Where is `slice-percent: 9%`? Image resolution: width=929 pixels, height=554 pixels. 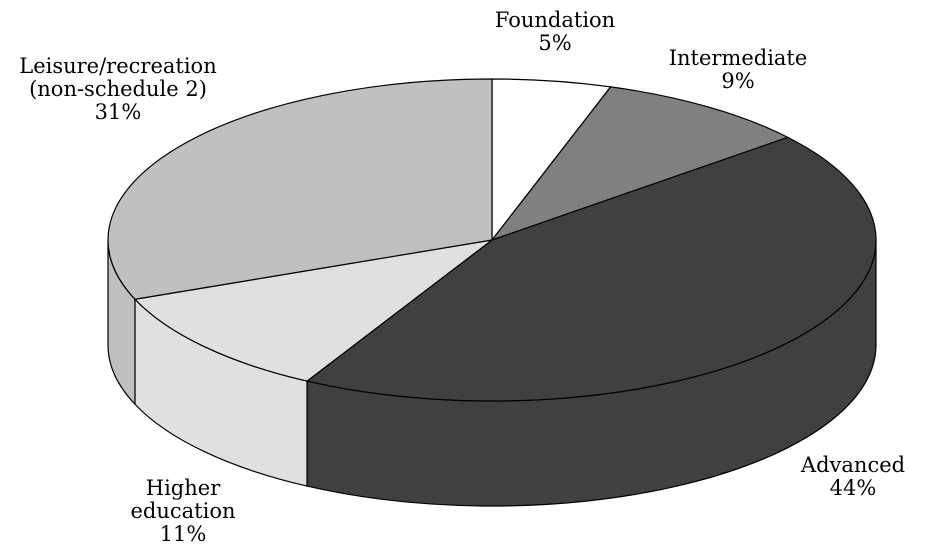
slice-percent: 9% is located at coordinates (737, 81).